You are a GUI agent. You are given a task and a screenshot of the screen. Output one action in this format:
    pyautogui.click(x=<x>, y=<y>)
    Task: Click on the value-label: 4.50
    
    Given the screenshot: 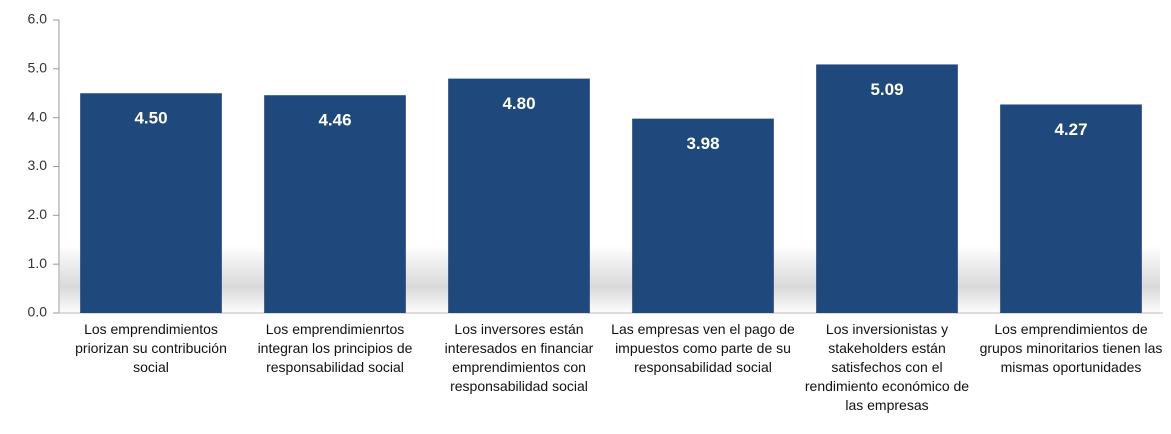 What is the action you would take?
    pyautogui.click(x=150, y=118)
    